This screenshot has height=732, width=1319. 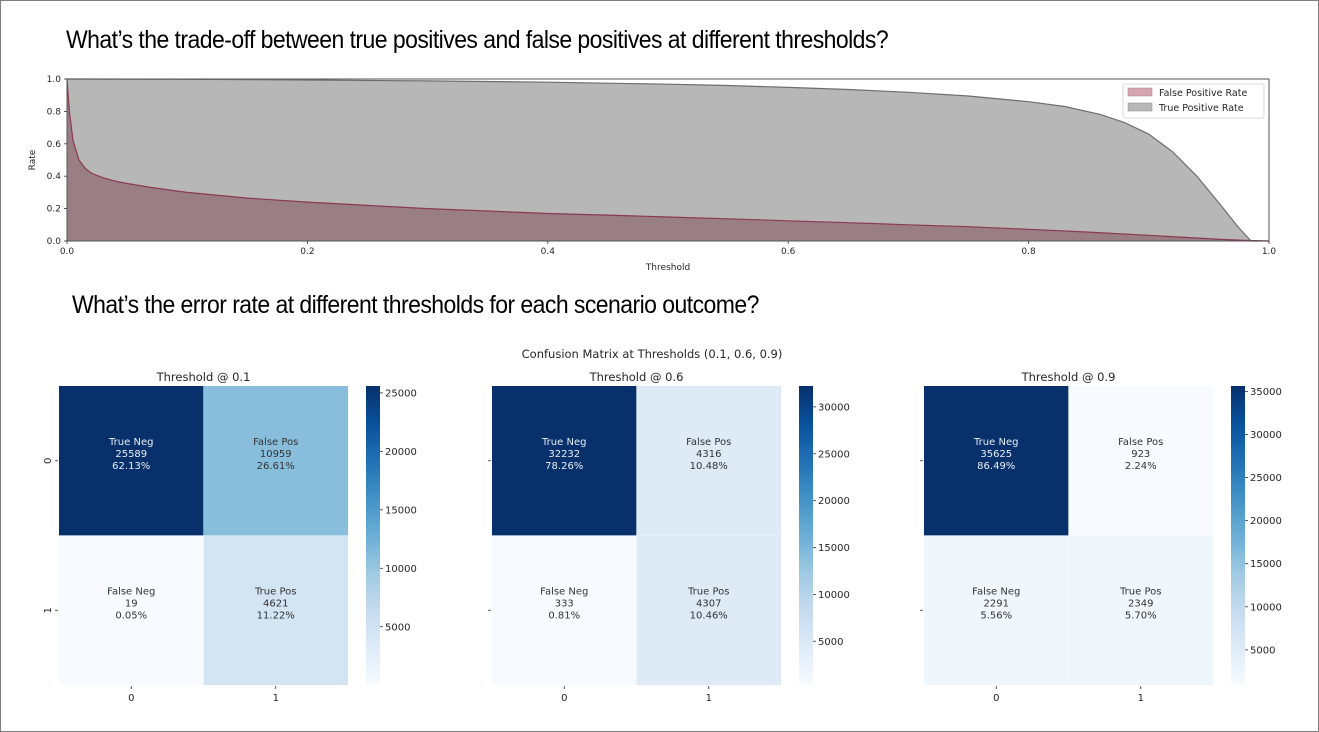 What do you see at coordinates (708, 454) in the screenshot?
I see `cell-count: 4316` at bounding box center [708, 454].